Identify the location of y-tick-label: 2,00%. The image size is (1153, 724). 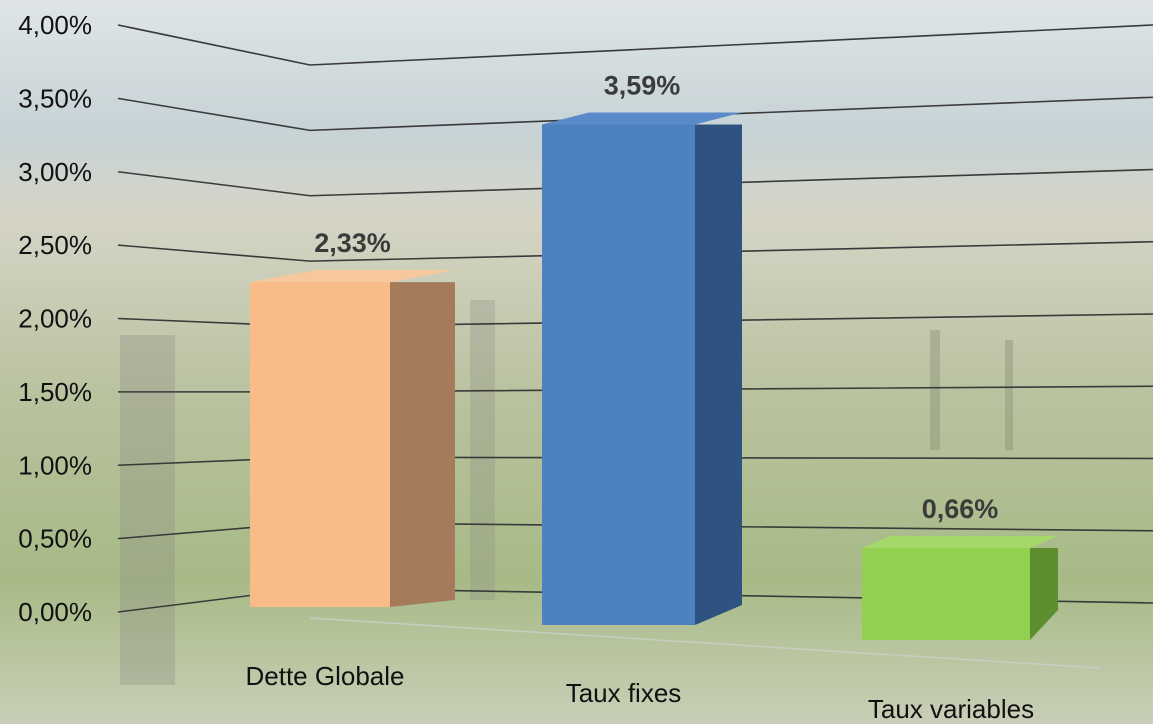
(55, 319).